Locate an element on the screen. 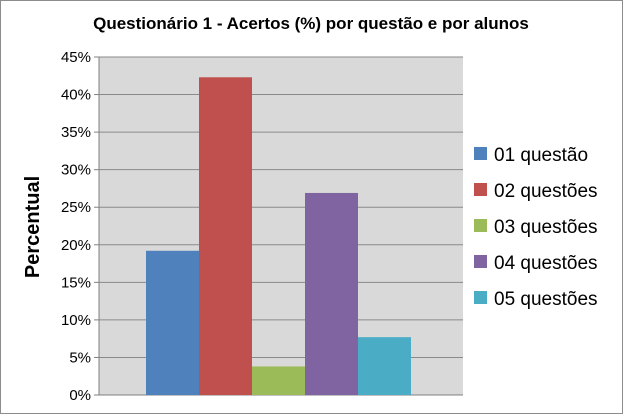  y-tick-label: 10% is located at coordinates (76, 320).